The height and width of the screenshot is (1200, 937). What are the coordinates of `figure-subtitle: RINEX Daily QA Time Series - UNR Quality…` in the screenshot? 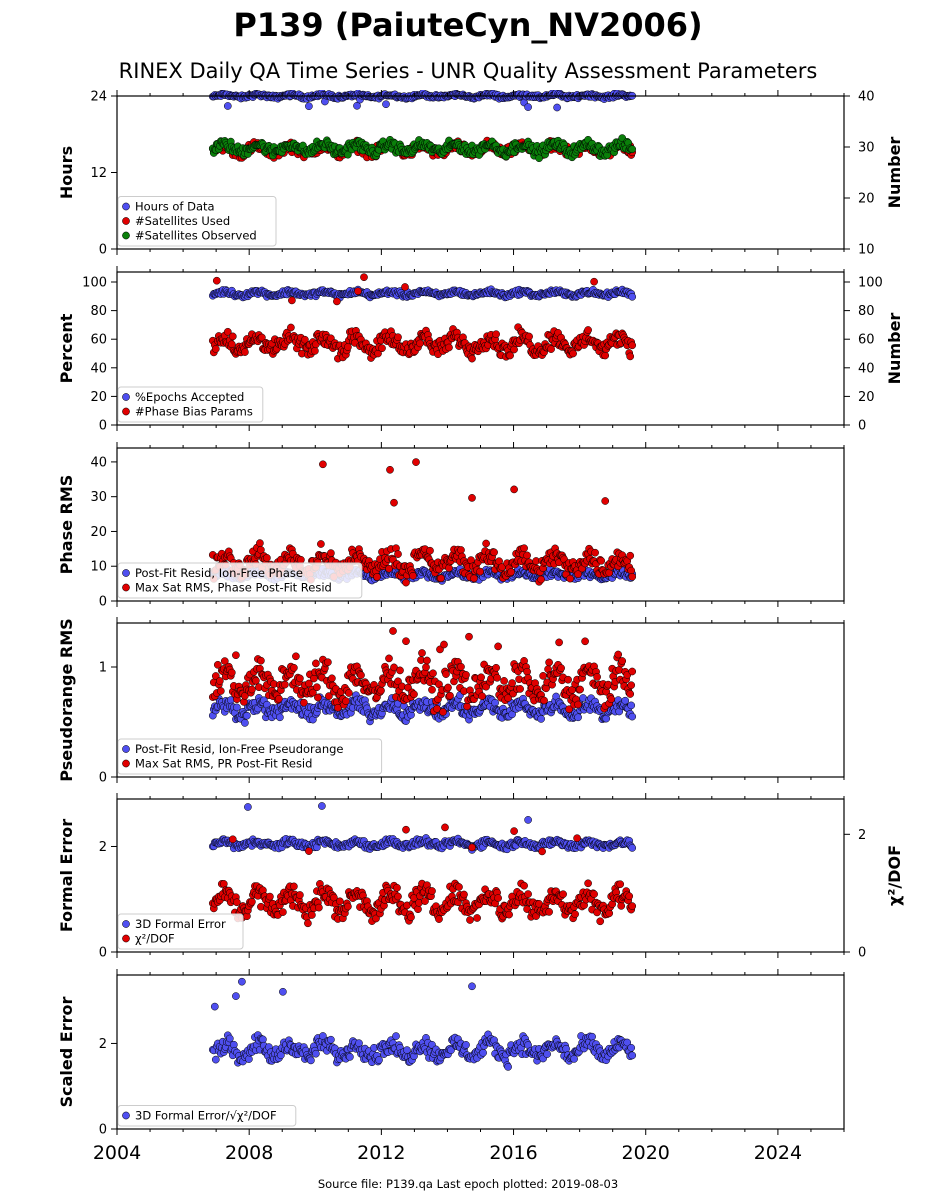 It's located at (468, 71).